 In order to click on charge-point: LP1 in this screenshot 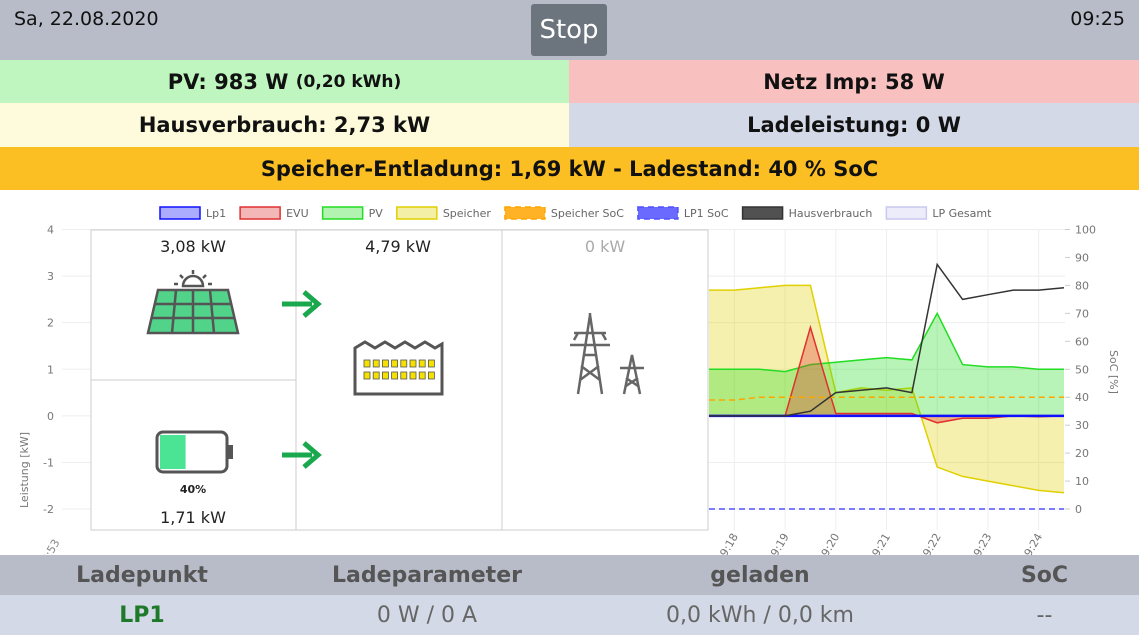, I will do `click(142, 615)`.